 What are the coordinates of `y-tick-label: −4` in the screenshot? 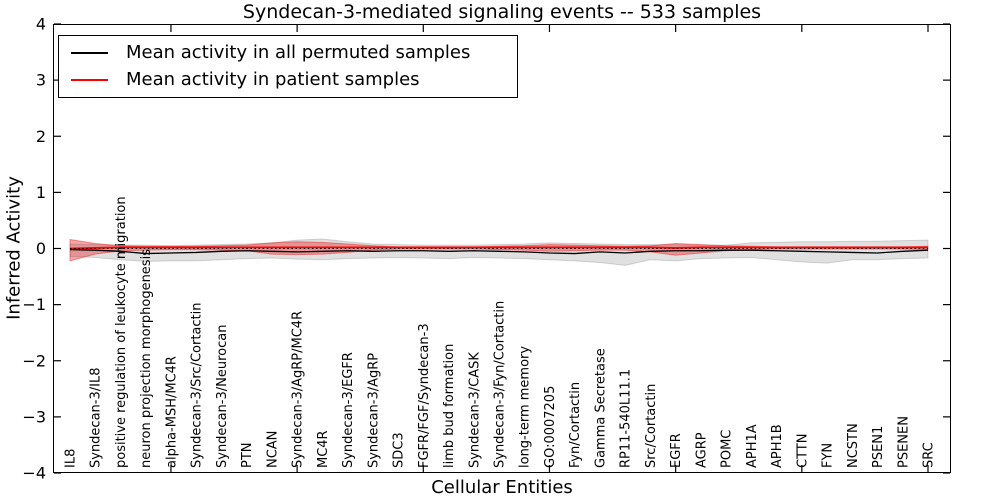 It's located at (34, 473).